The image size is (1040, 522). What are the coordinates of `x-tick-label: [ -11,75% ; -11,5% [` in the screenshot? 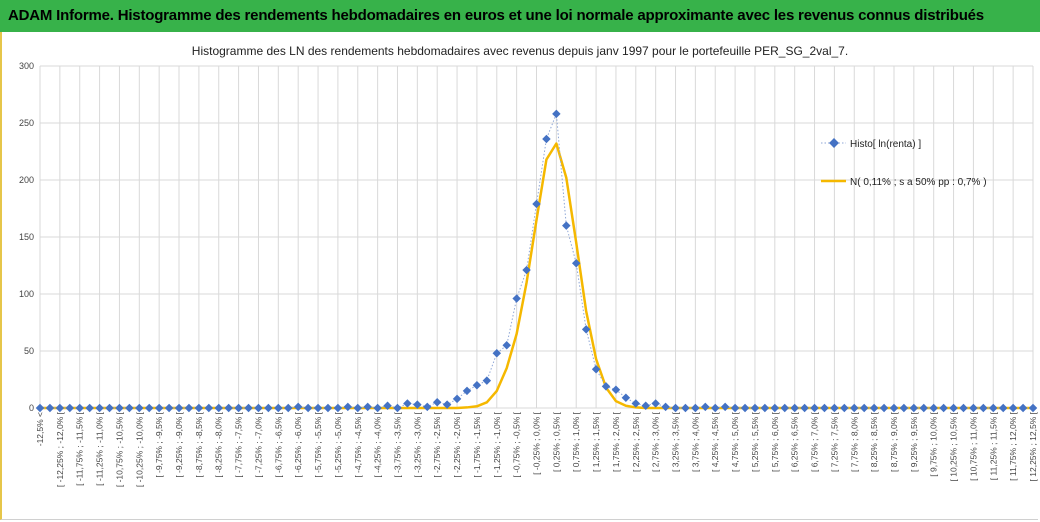 It's located at (80, 448).